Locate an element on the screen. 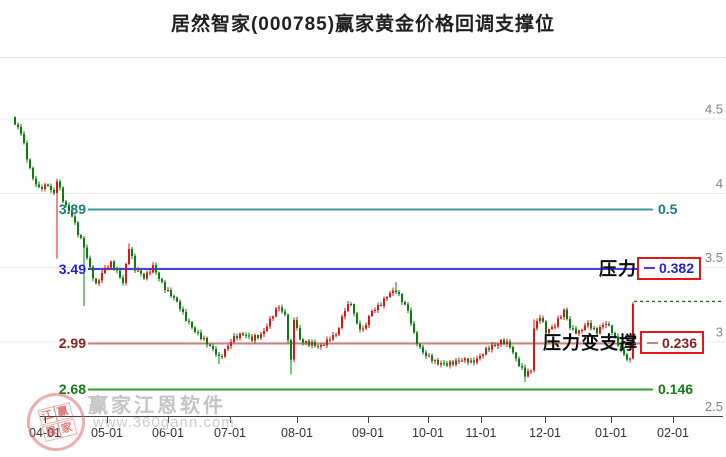  ratio-label-0_5: 0.5 is located at coordinates (668, 209).